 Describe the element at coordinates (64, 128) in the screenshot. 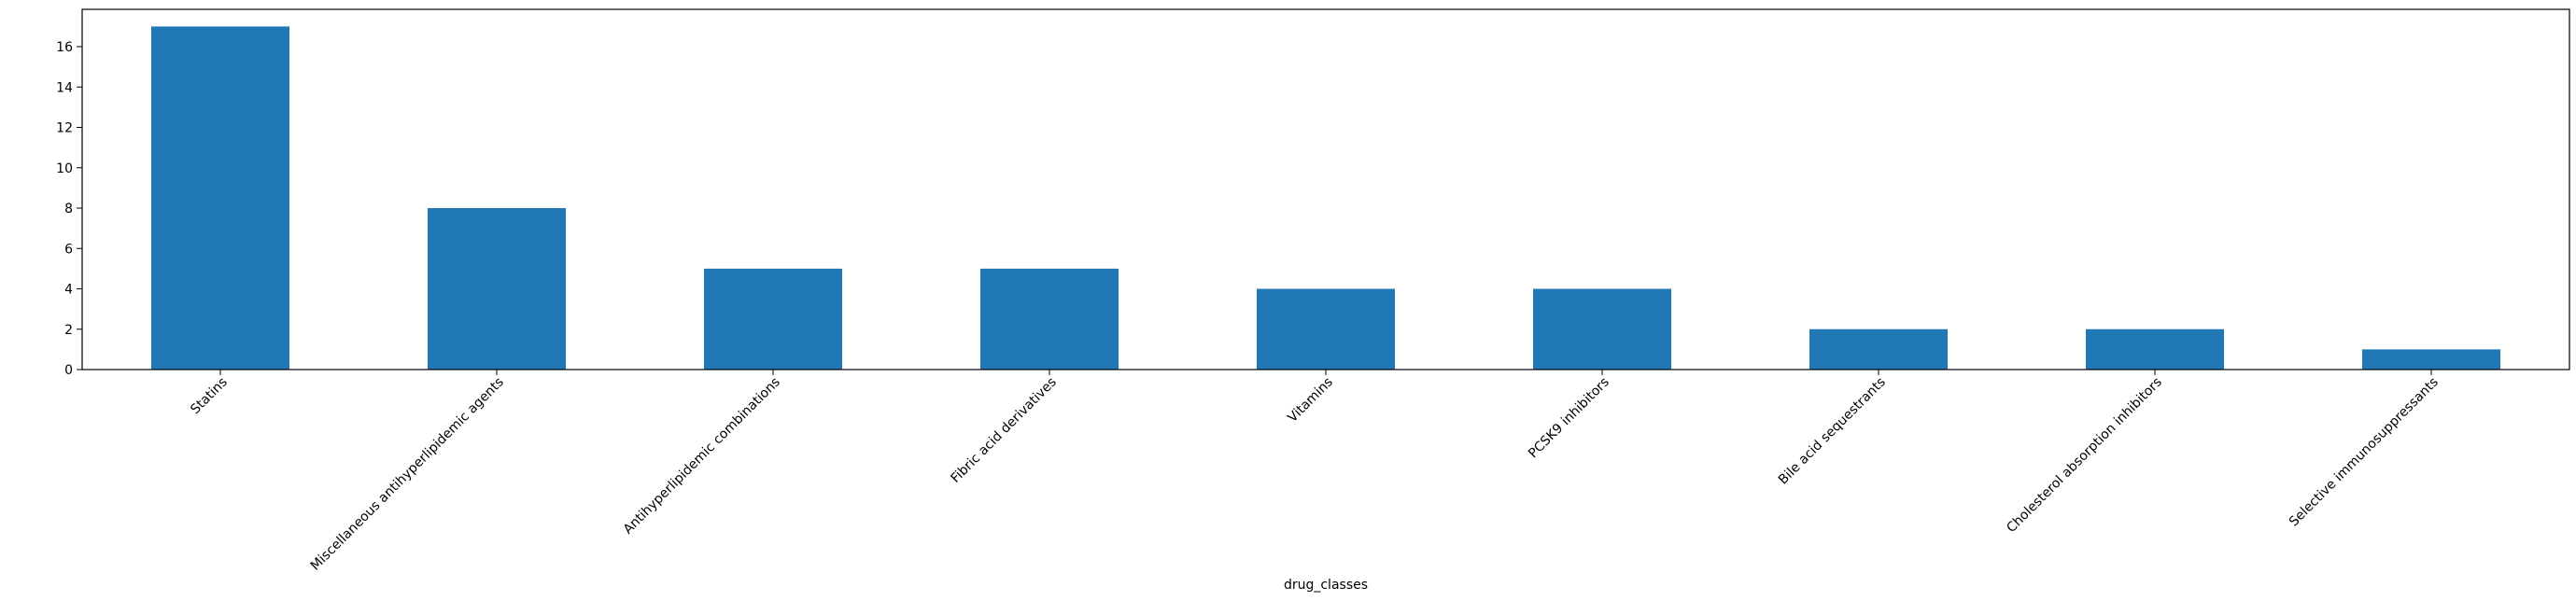

I see `y-tick-label: 12` at that location.